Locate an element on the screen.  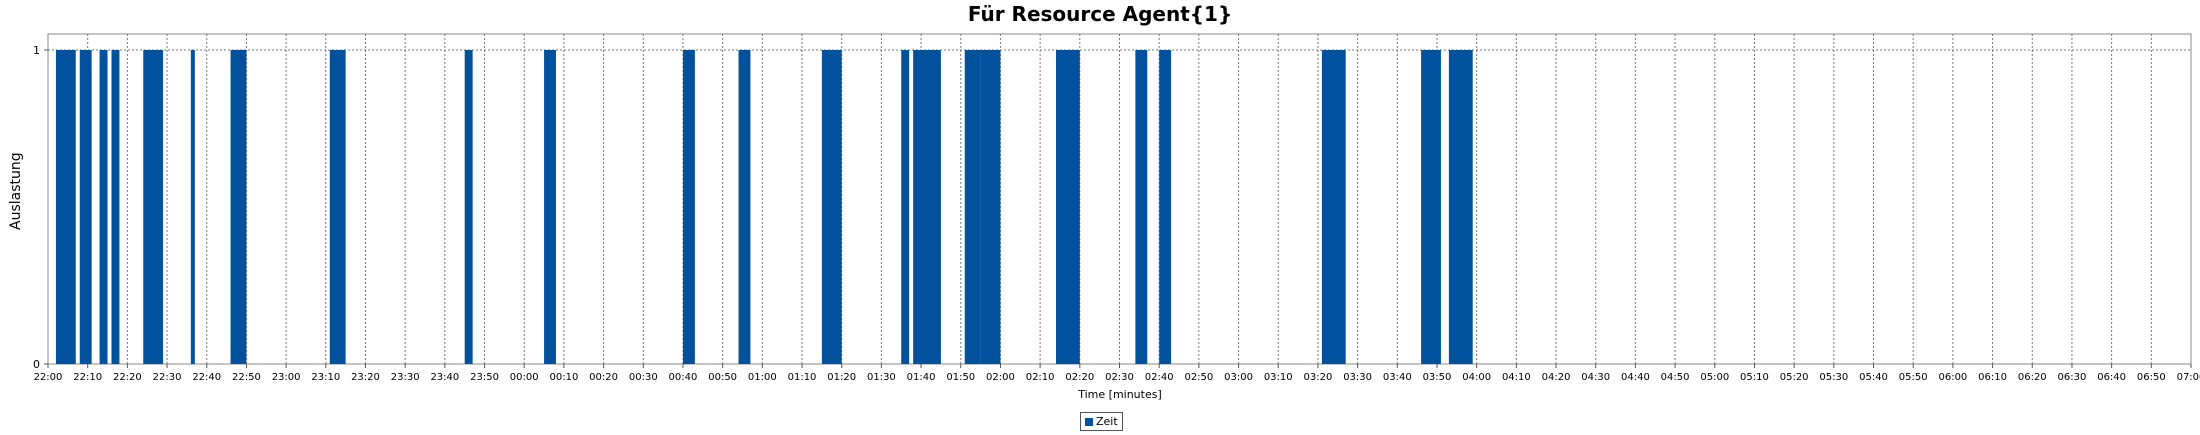
x-tick-label: 22:30 is located at coordinates (167, 377).